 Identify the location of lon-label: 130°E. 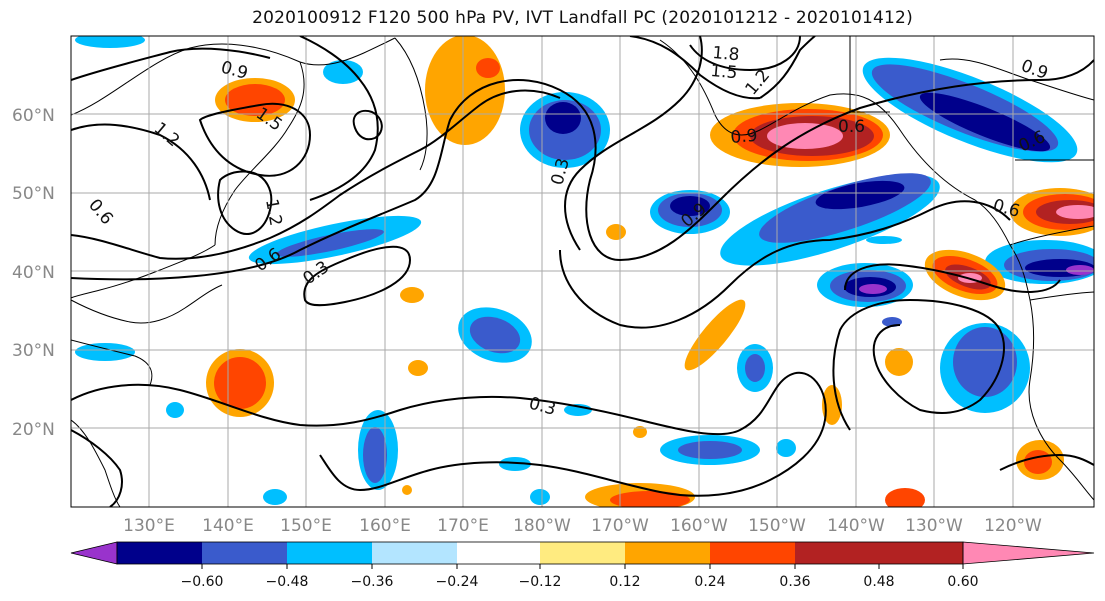
(149, 526).